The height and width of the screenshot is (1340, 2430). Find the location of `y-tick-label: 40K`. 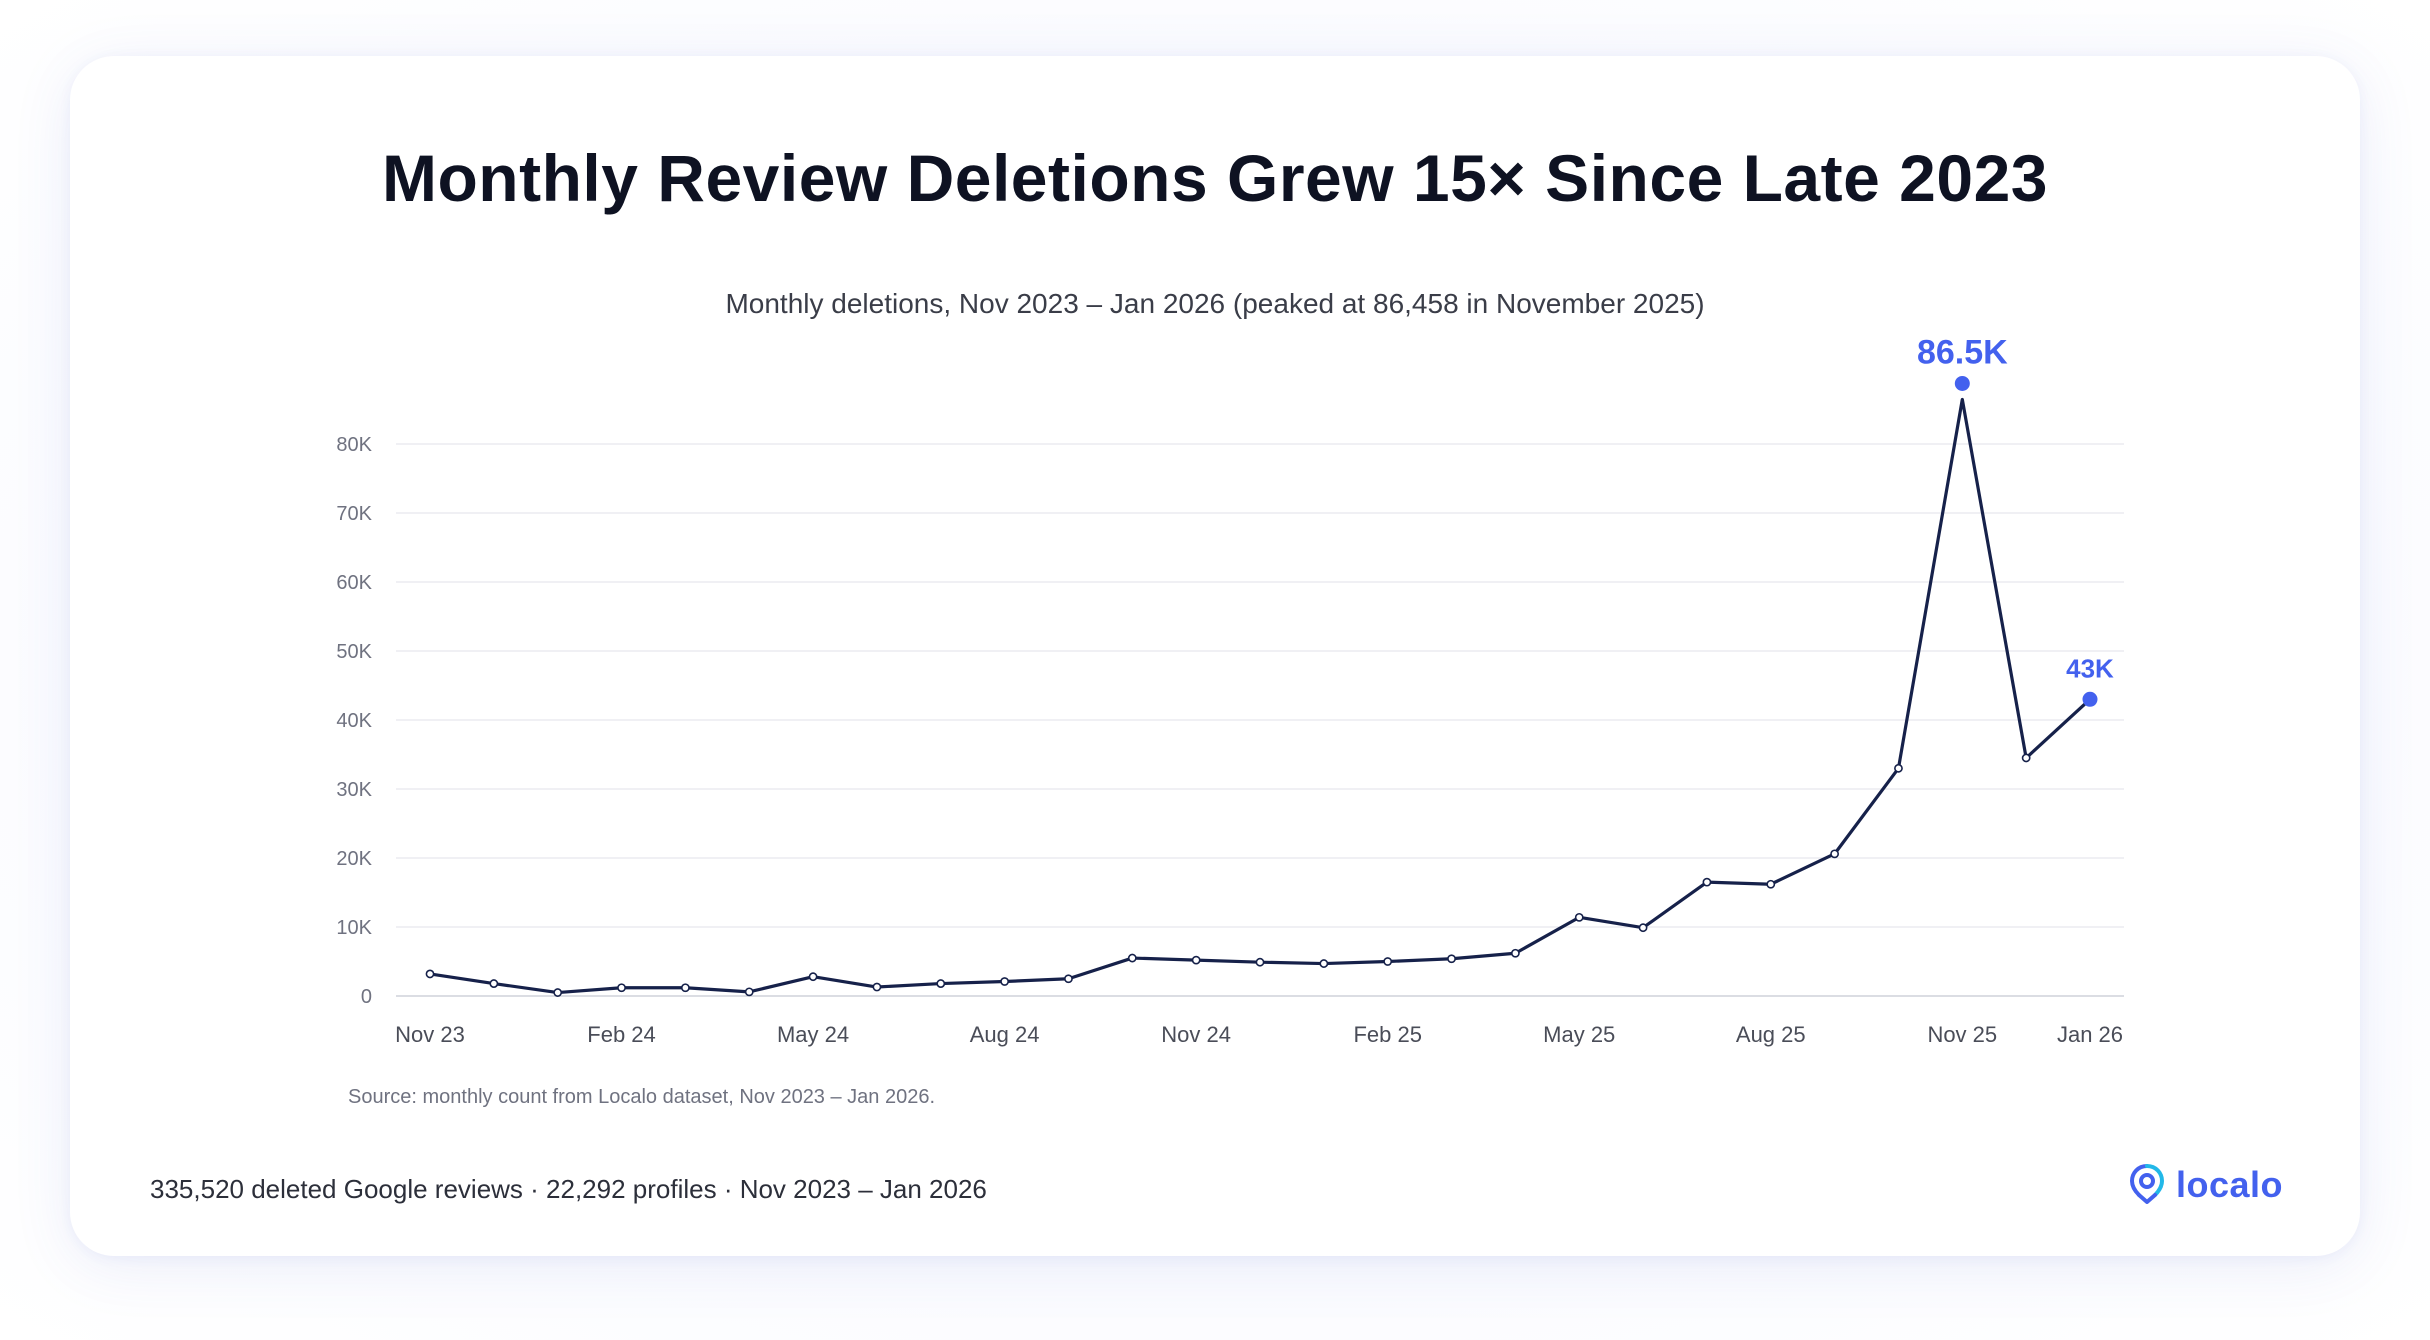

y-tick-label: 40K is located at coordinates (354, 721).